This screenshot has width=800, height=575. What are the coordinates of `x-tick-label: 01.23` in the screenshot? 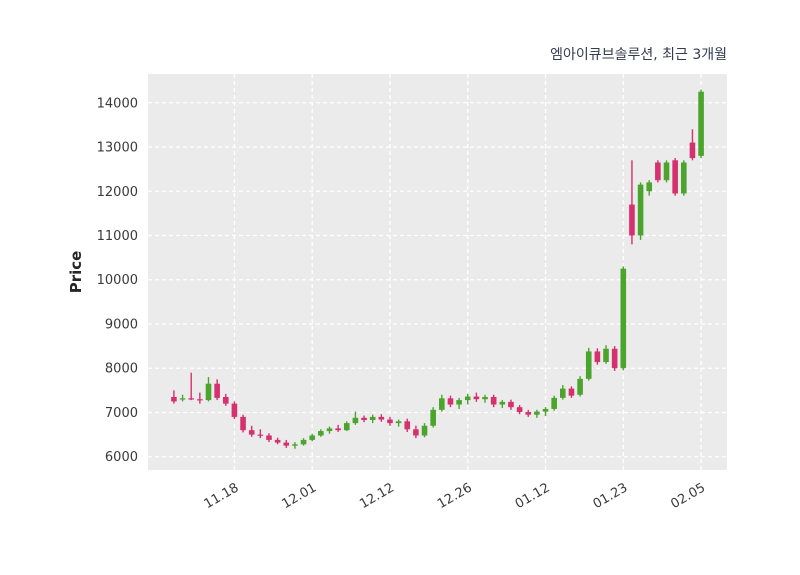 It's located at (611, 496).